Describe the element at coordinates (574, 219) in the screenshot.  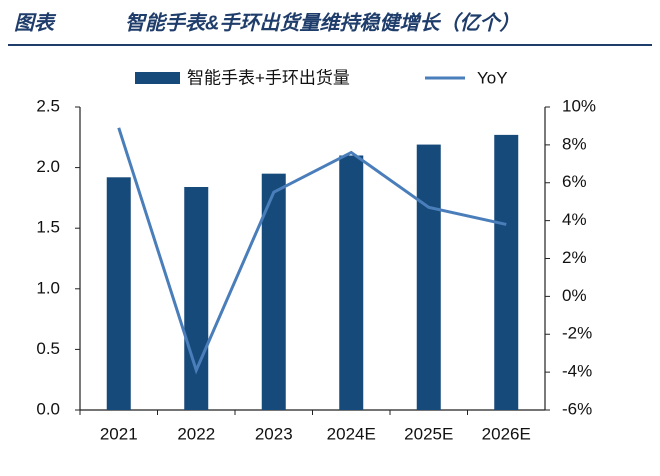
I see `y2-tick-label: 4%` at that location.